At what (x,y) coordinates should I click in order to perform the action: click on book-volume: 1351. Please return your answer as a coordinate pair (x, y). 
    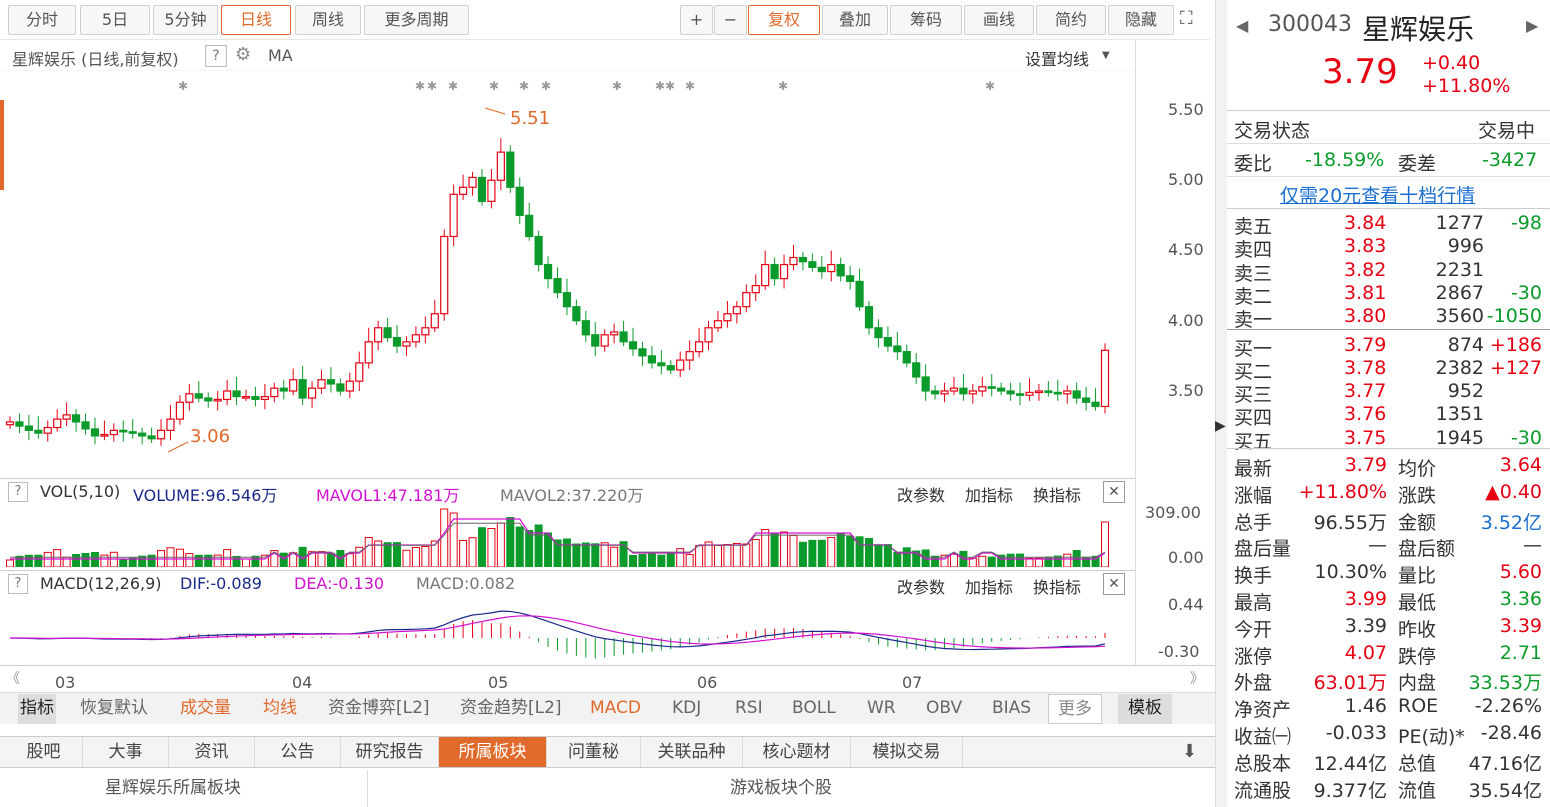
    Looking at the image, I should click on (1459, 414).